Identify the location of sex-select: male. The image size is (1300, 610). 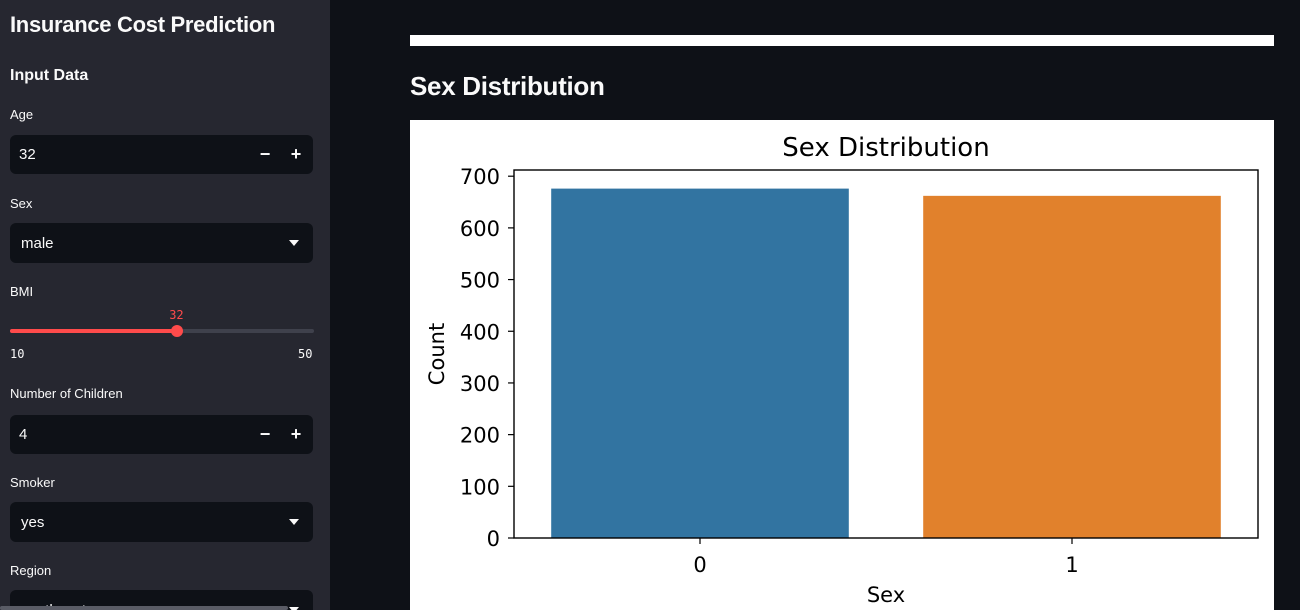
(161, 243).